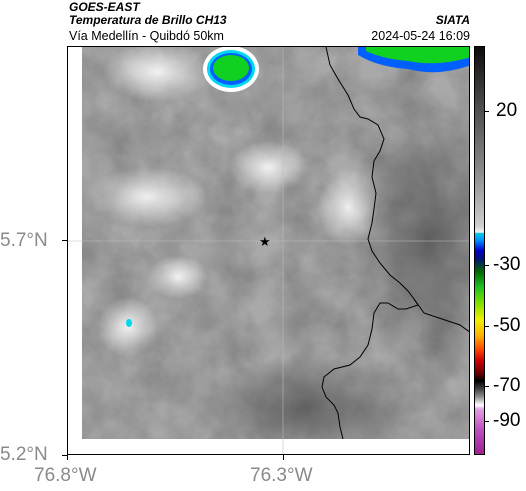  Describe the element at coordinates (452, 20) in the screenshot. I see `organization-label: SIATA` at that location.